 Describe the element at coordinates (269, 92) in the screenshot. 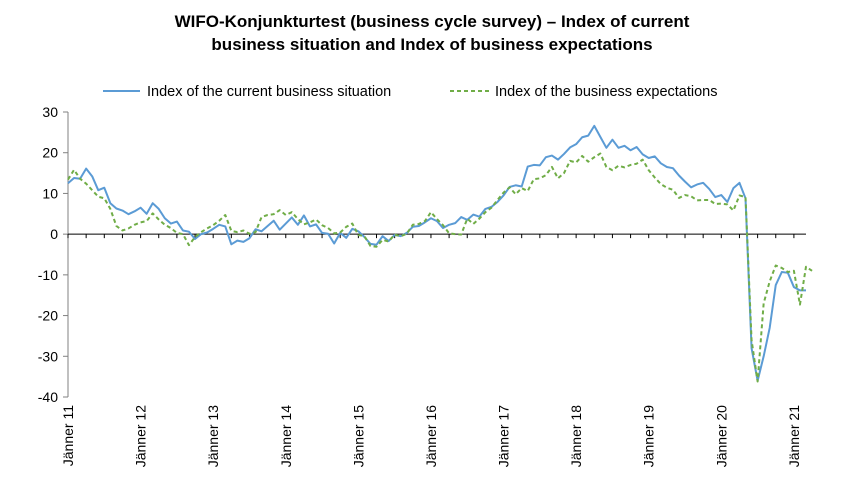

I see `legend-label: Index of the current business situation` at that location.